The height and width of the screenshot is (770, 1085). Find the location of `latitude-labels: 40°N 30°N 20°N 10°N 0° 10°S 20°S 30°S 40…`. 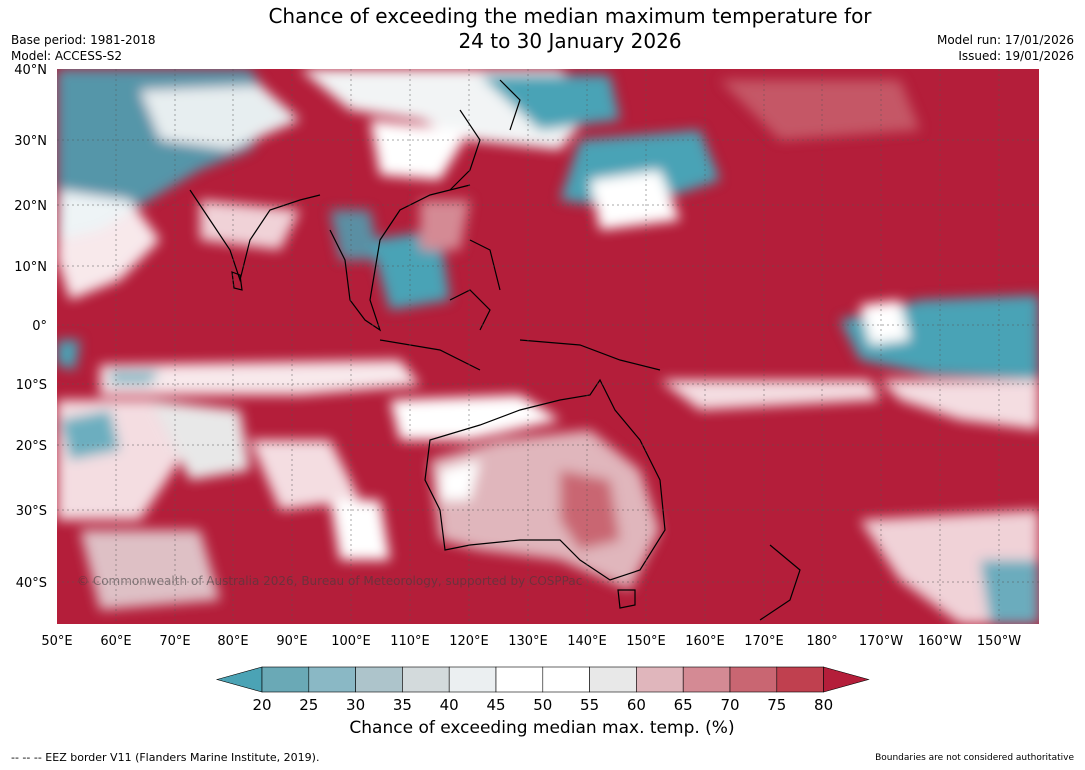

latitude-labels: 40°N 30°N 20°N 10°N 0° 10°S 20°S 30°S 40… is located at coordinates (30, 327).